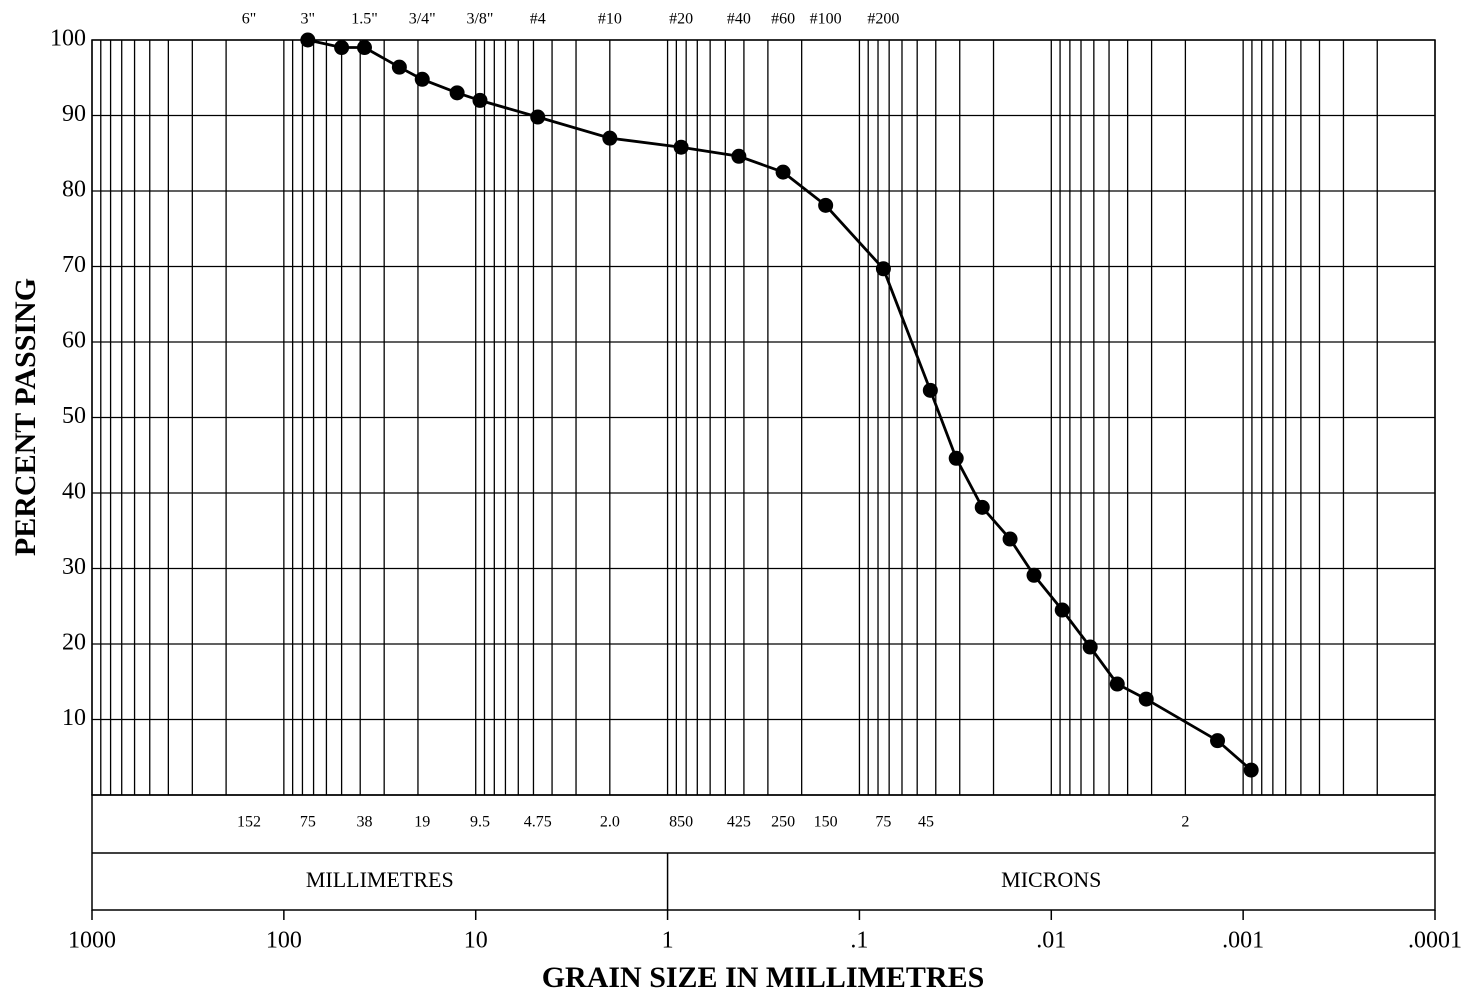  I want to click on size-label: 152, so click(249, 822).